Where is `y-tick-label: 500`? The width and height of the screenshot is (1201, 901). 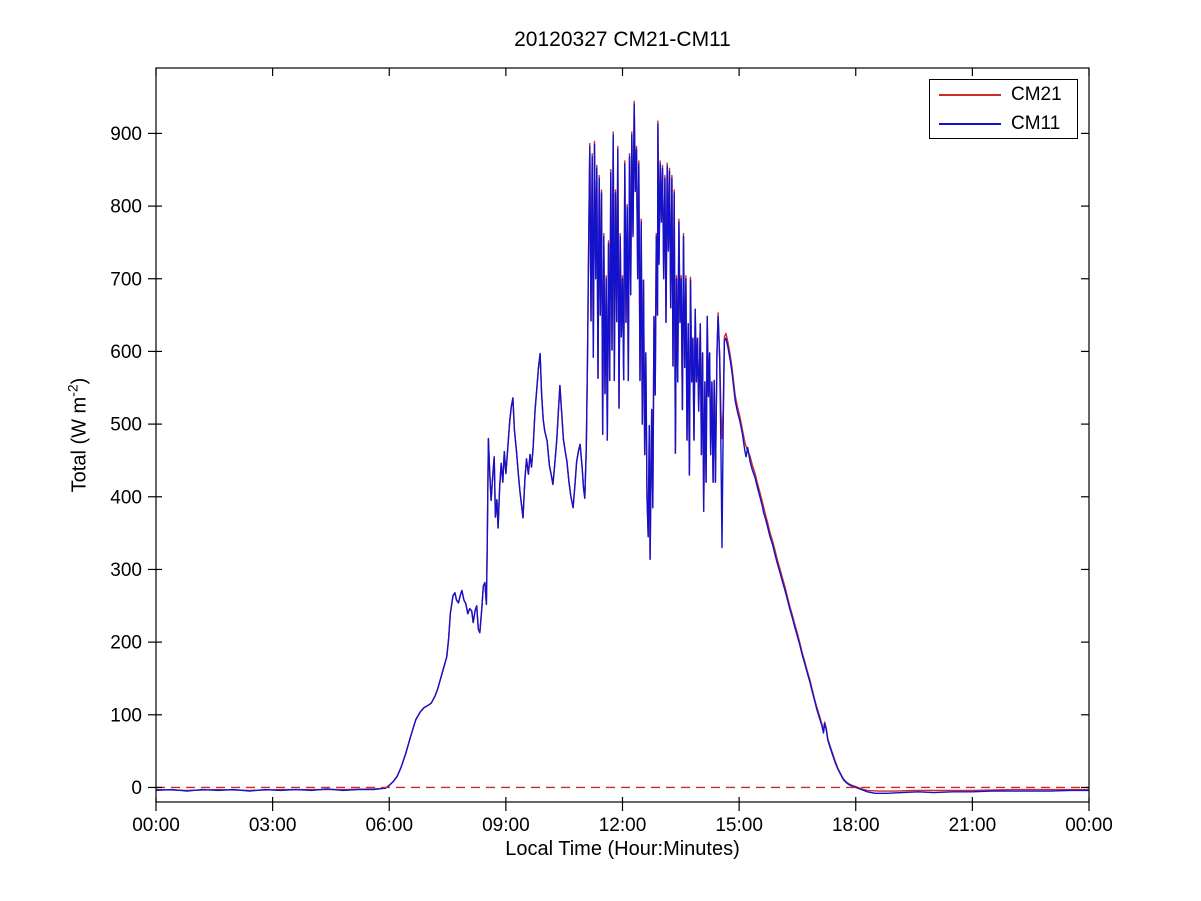
y-tick-label: 500 is located at coordinates (126, 425).